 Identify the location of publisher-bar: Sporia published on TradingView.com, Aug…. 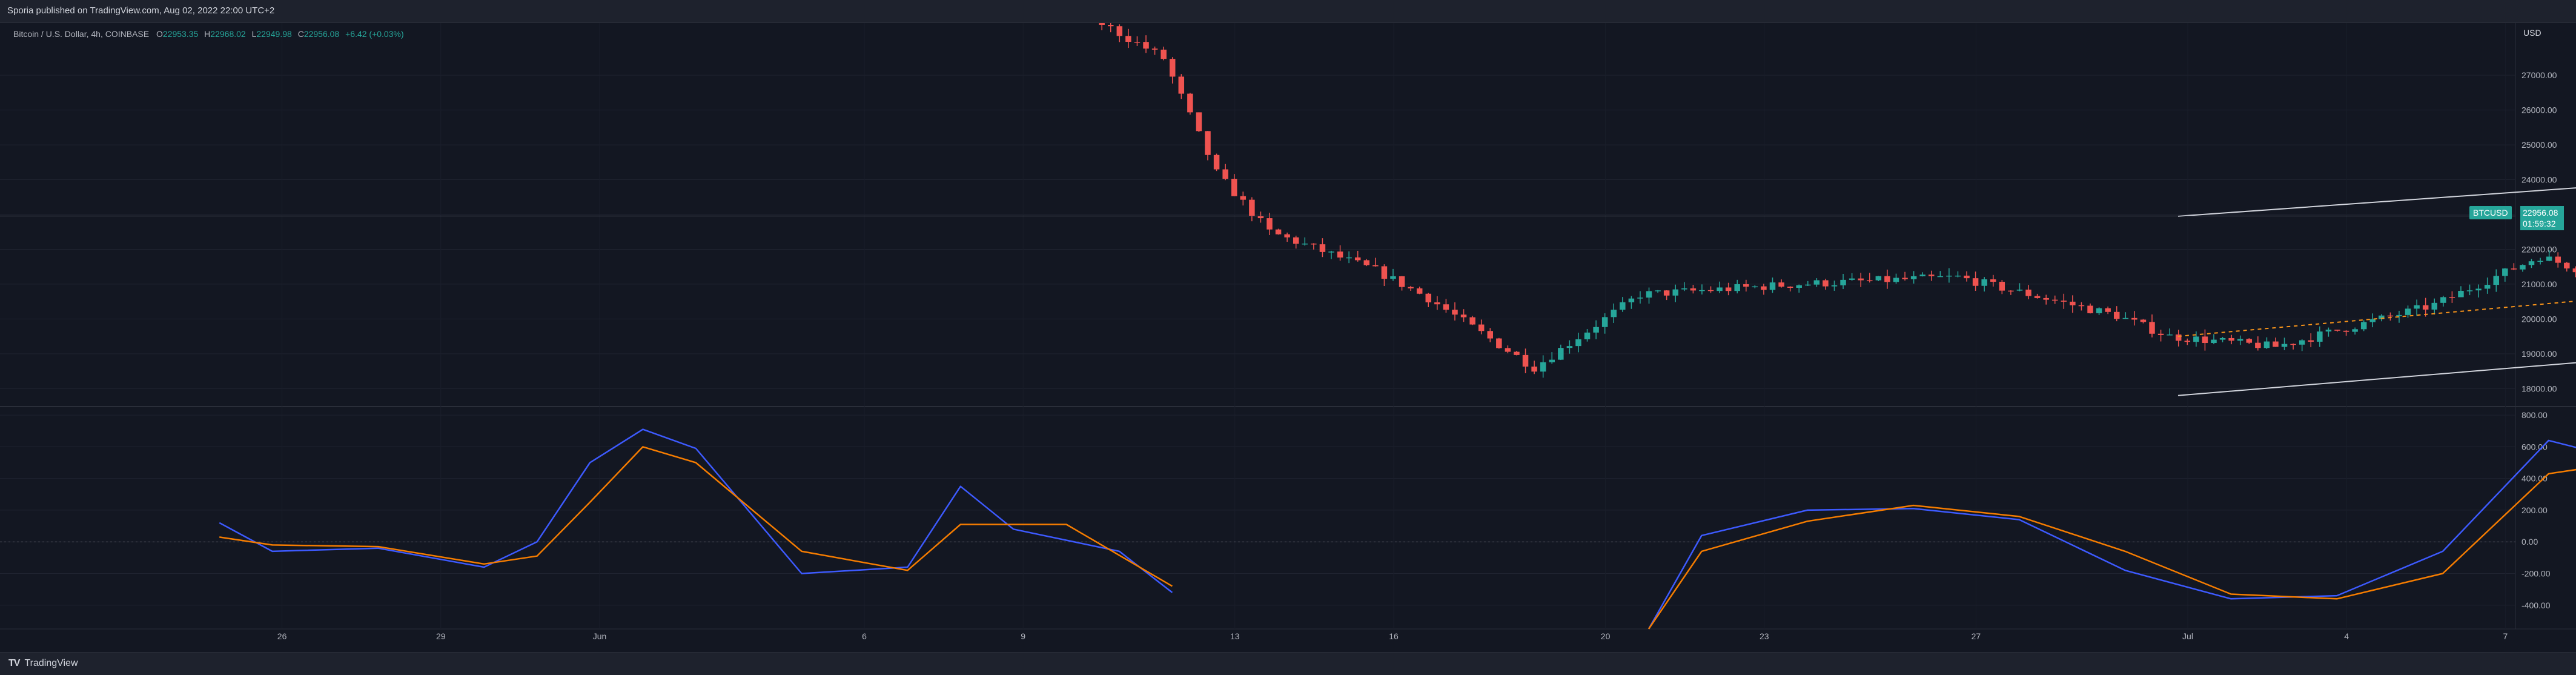
(1288, 11).